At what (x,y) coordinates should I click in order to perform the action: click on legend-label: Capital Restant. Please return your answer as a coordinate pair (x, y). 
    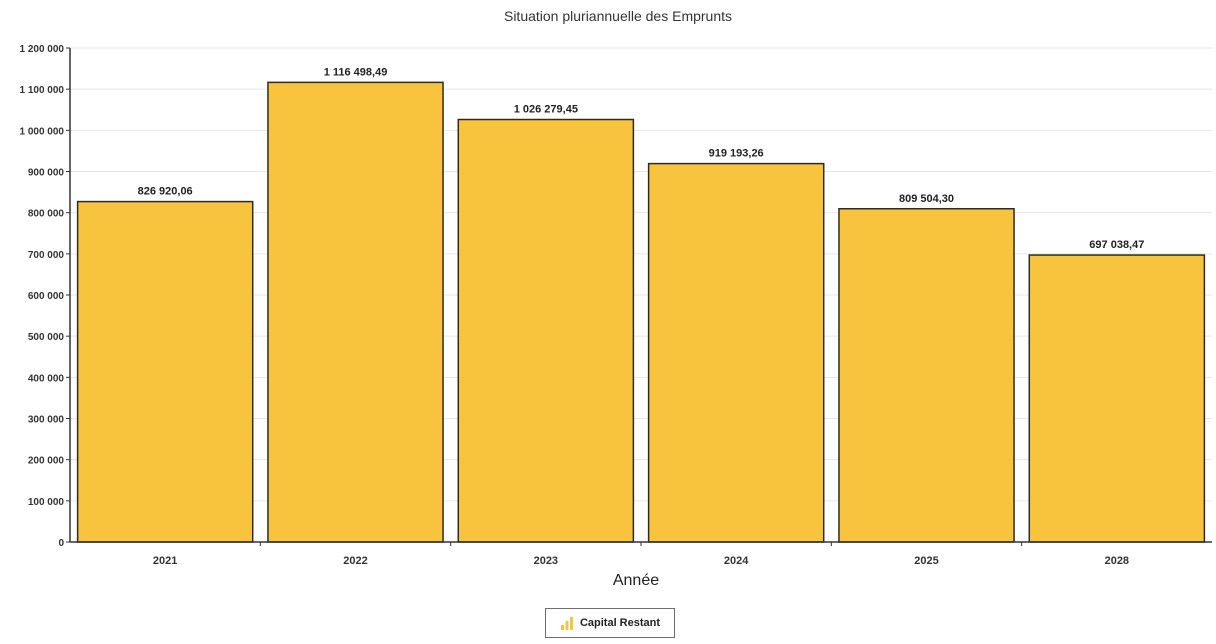
    Looking at the image, I should click on (620, 623).